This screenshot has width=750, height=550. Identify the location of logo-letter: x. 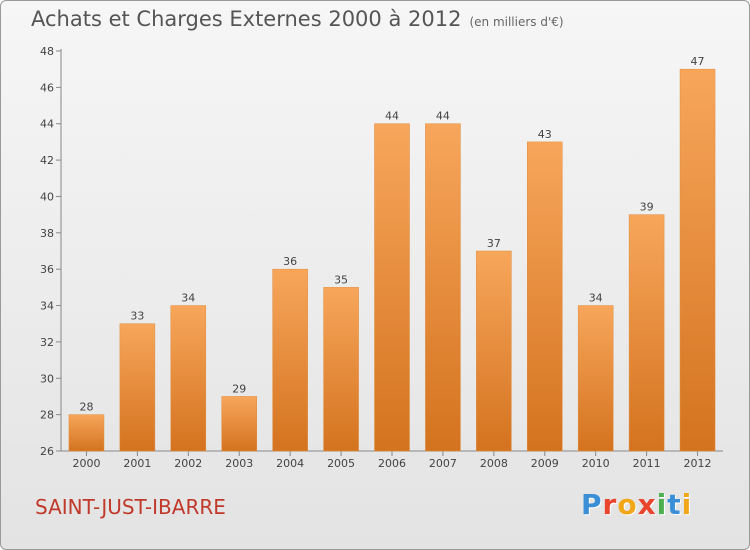
(647, 504).